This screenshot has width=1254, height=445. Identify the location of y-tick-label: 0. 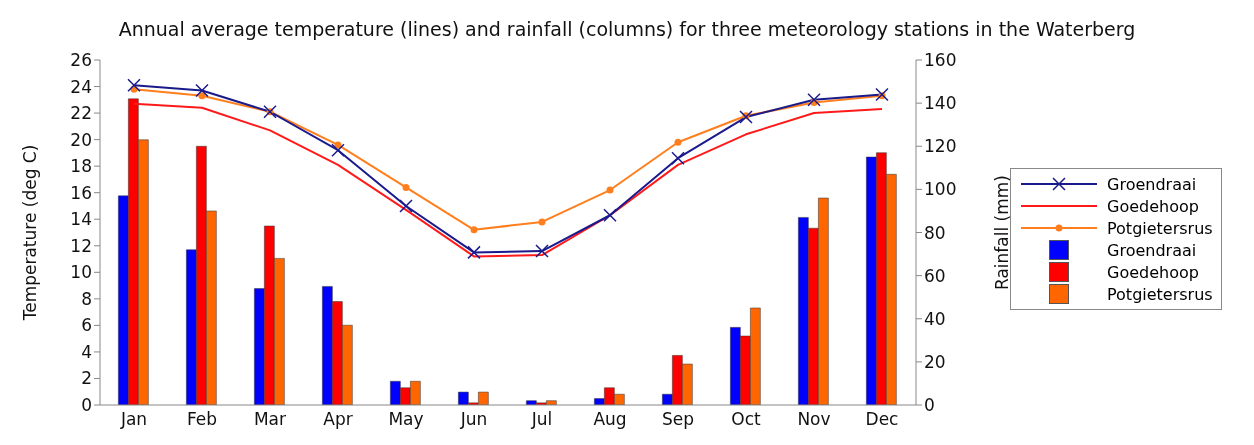
(86, 405).